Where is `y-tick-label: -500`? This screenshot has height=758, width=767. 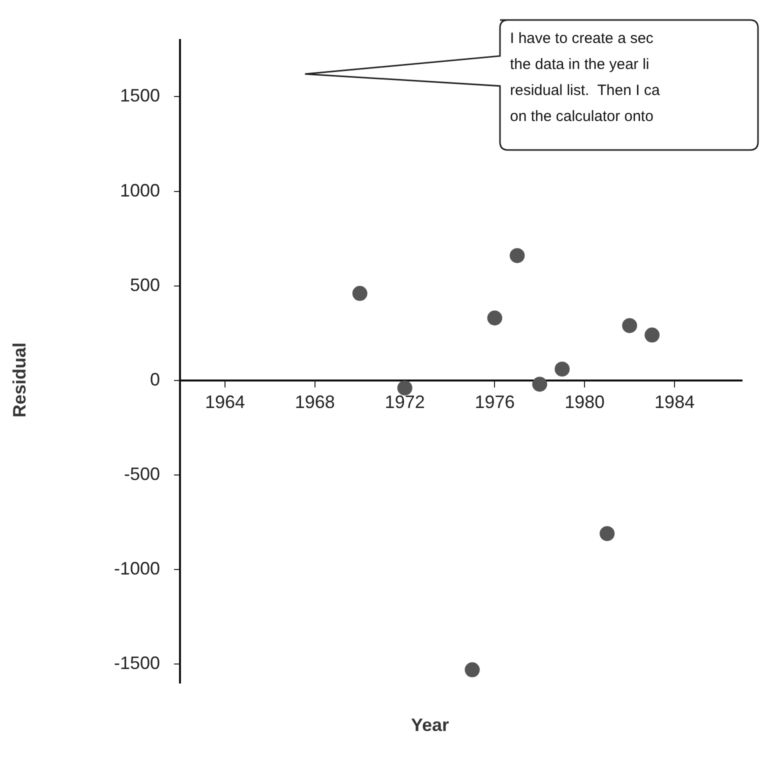 y-tick-label: -500 is located at coordinates (142, 474).